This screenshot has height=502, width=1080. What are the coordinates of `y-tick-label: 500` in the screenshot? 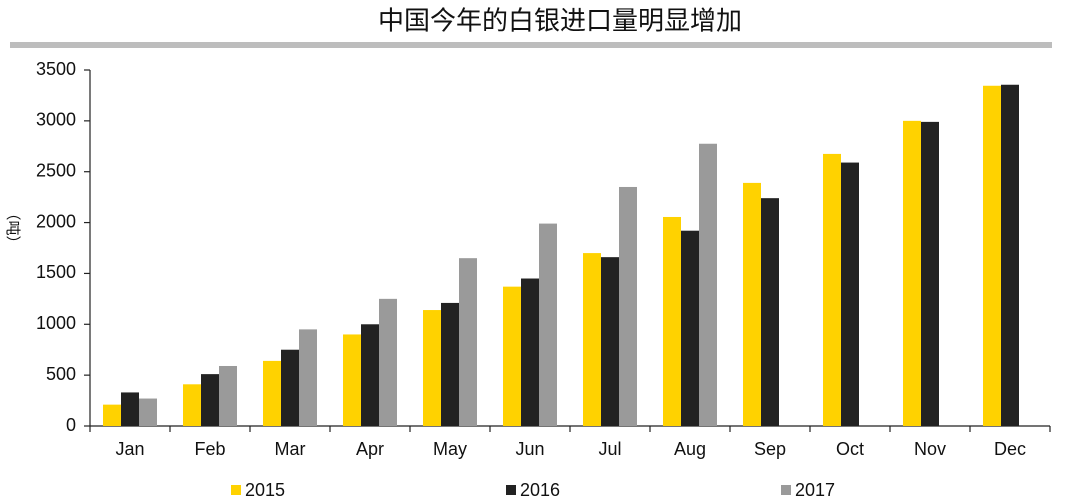 It's located at (61, 374).